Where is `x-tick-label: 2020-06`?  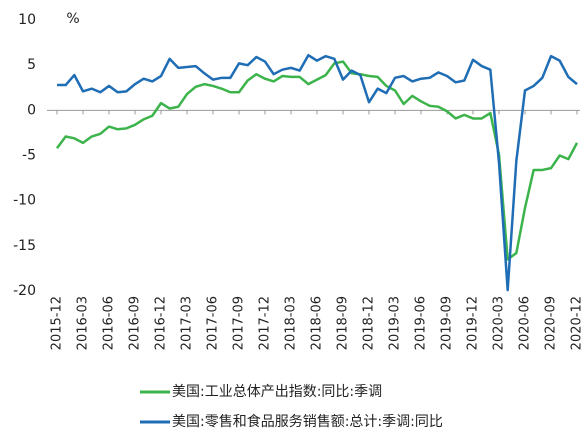
x-tick-label: 2020-06 is located at coordinates (525, 323).